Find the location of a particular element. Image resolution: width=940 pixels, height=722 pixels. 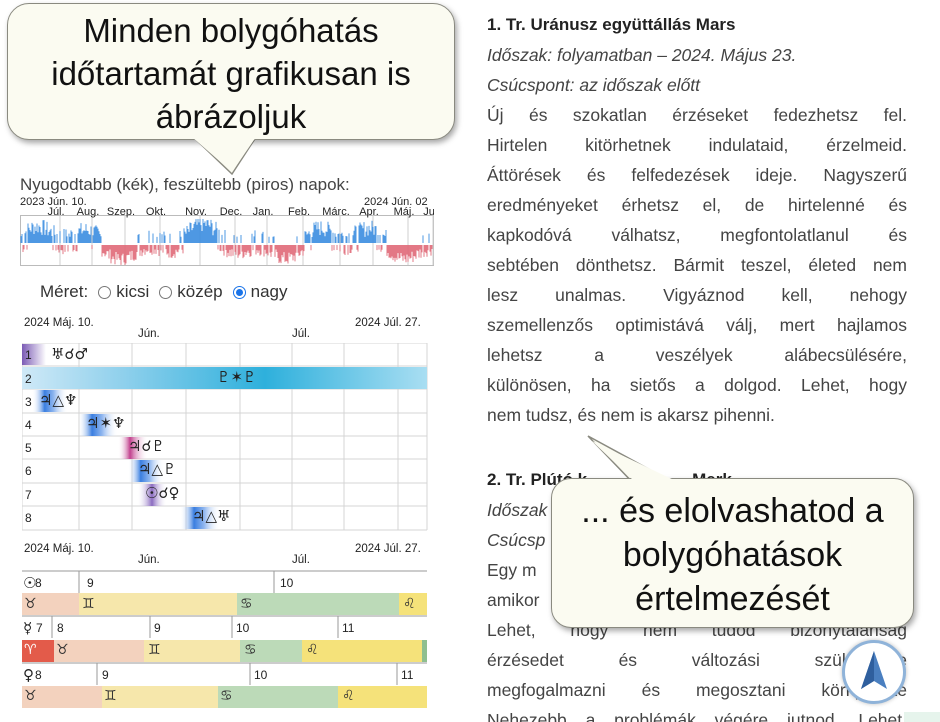

mood-month-label: Máj. is located at coordinates (404, 212).